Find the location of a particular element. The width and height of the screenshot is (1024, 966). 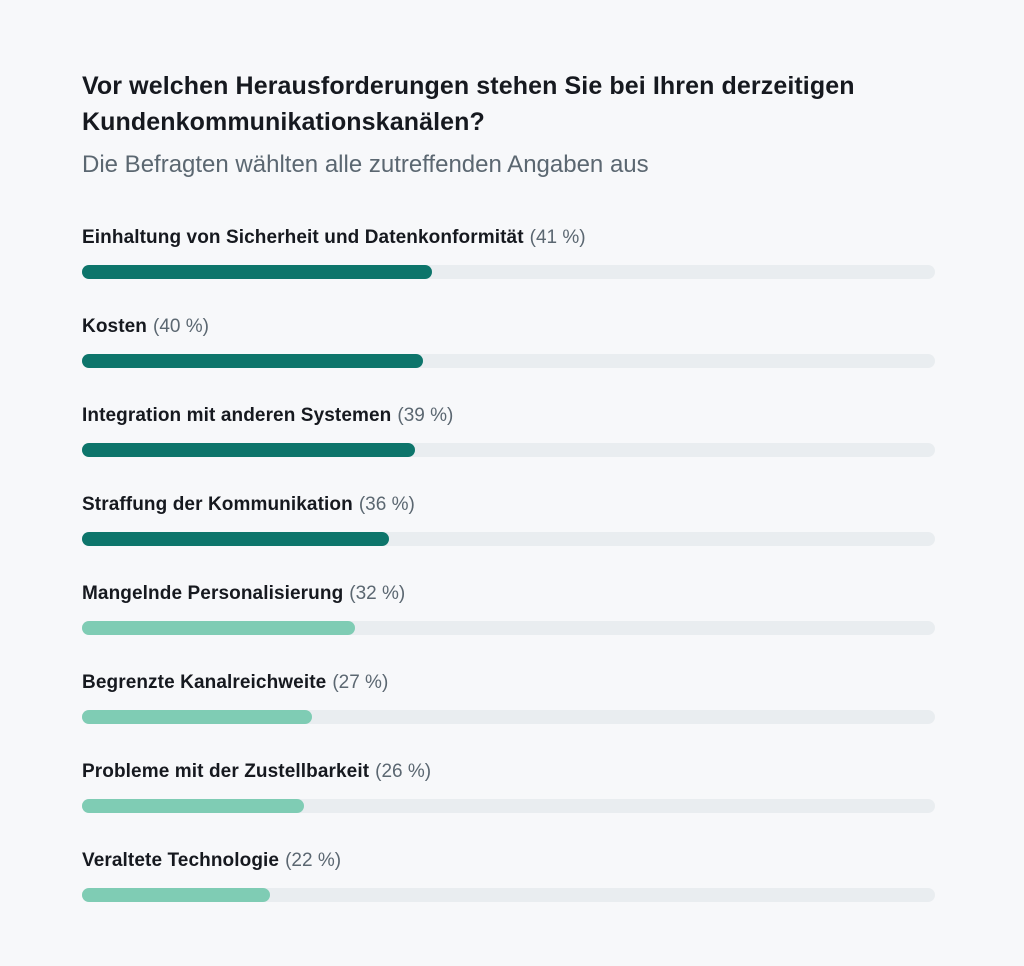

bar-row: Kosten (40 %) is located at coordinates (508, 341).